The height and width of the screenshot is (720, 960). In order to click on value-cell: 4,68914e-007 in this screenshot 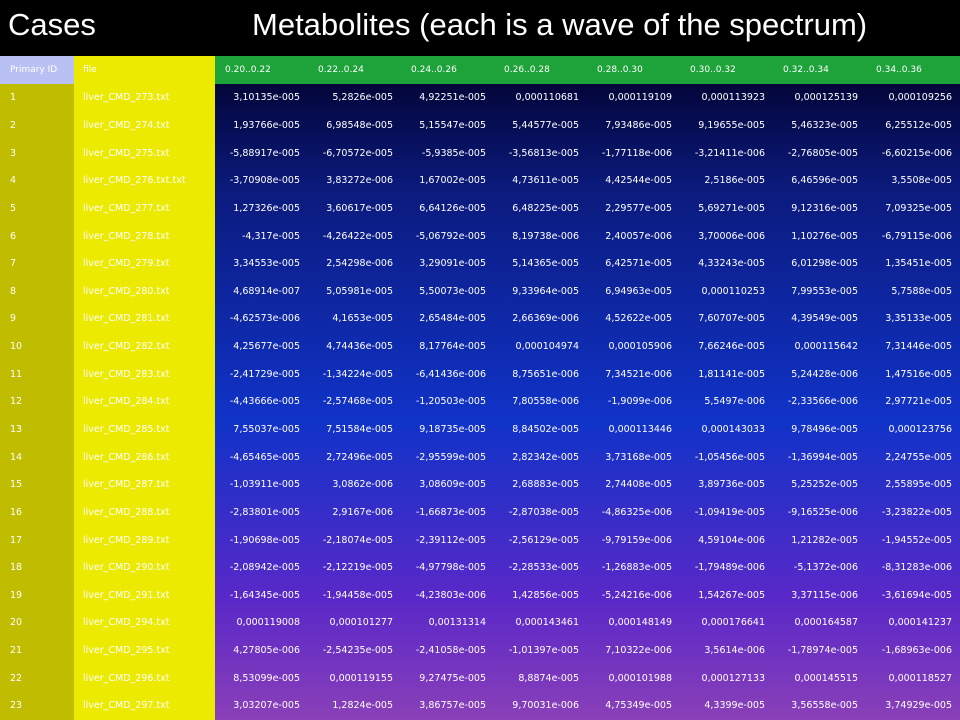, I will do `click(266, 291)`.